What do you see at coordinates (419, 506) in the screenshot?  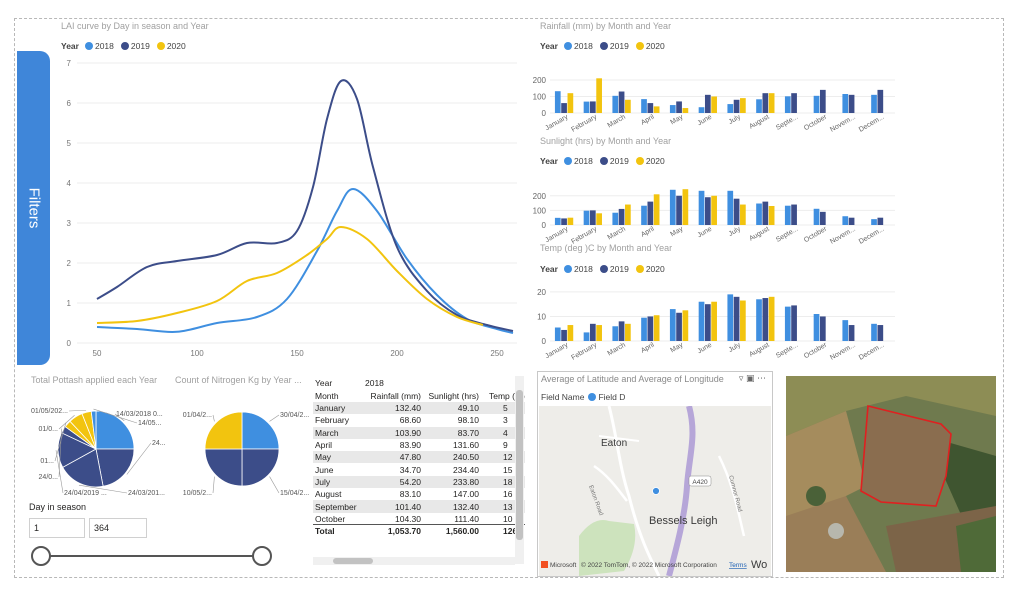 I see `matrix-row: September 101.40 132.40 13` at bounding box center [419, 506].